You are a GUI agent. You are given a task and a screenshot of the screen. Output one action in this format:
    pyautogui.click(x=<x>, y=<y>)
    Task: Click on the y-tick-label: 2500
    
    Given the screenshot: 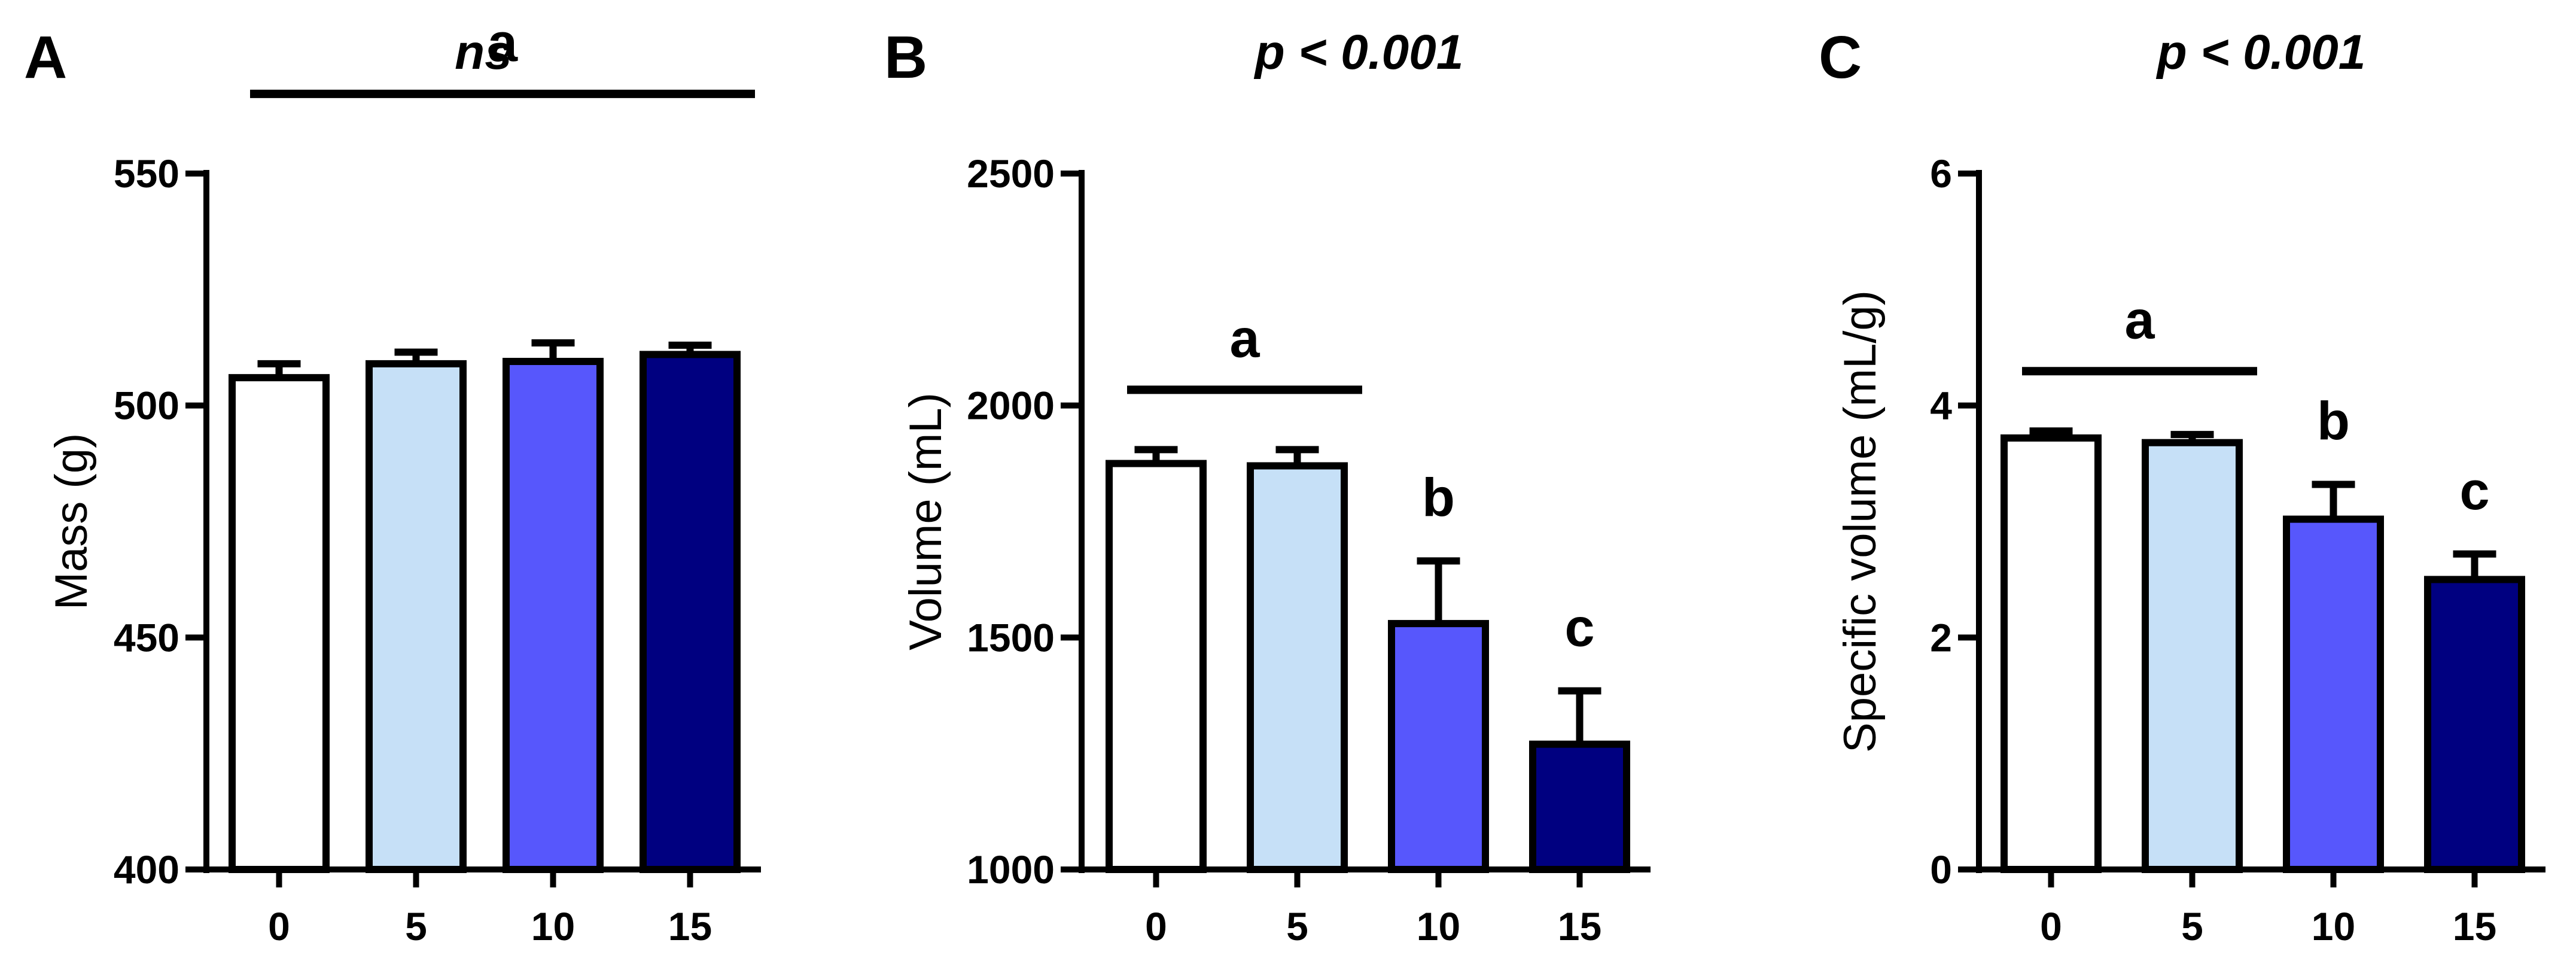 What is the action you would take?
    pyautogui.click(x=1011, y=173)
    